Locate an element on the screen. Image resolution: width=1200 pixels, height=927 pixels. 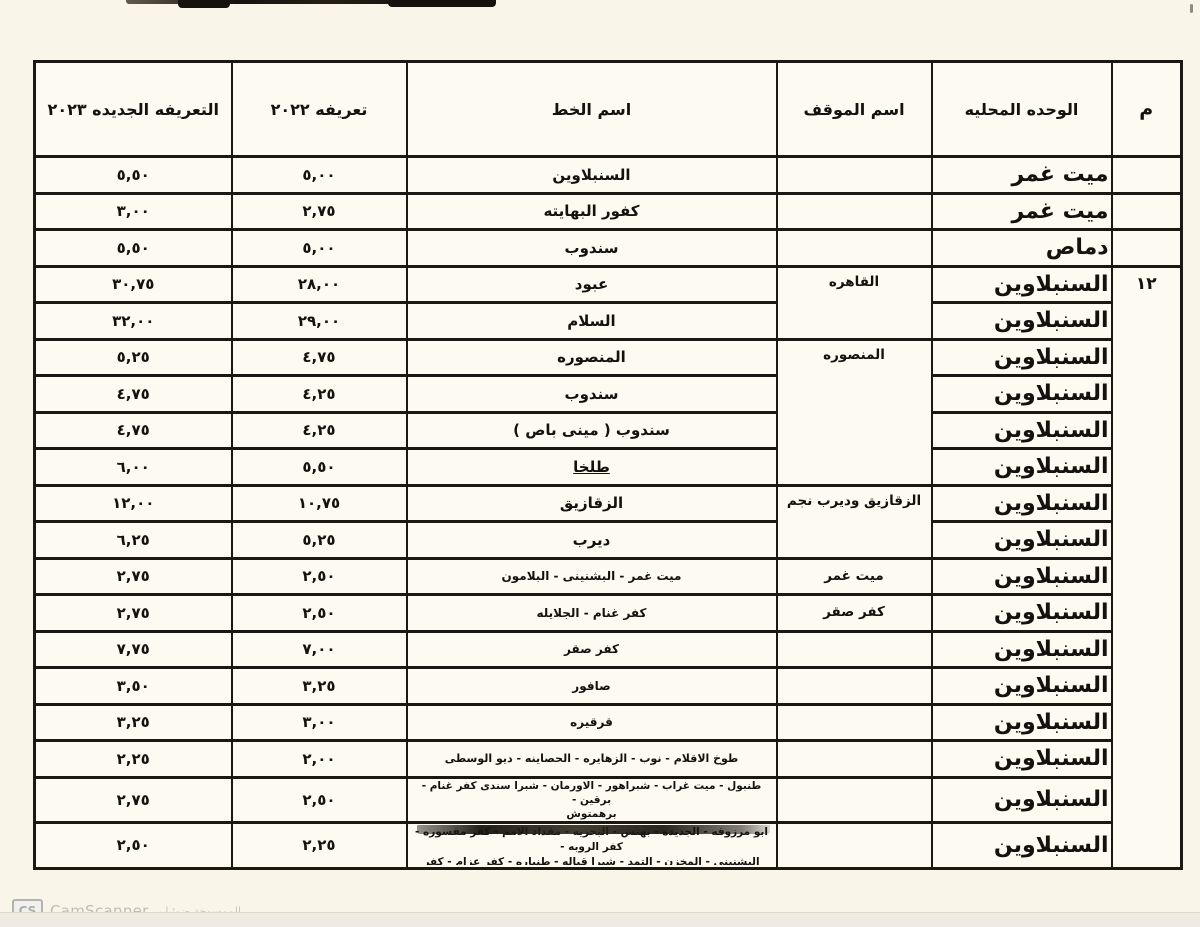
cell-local-unit: دماص is located at coordinates (1021, 248).